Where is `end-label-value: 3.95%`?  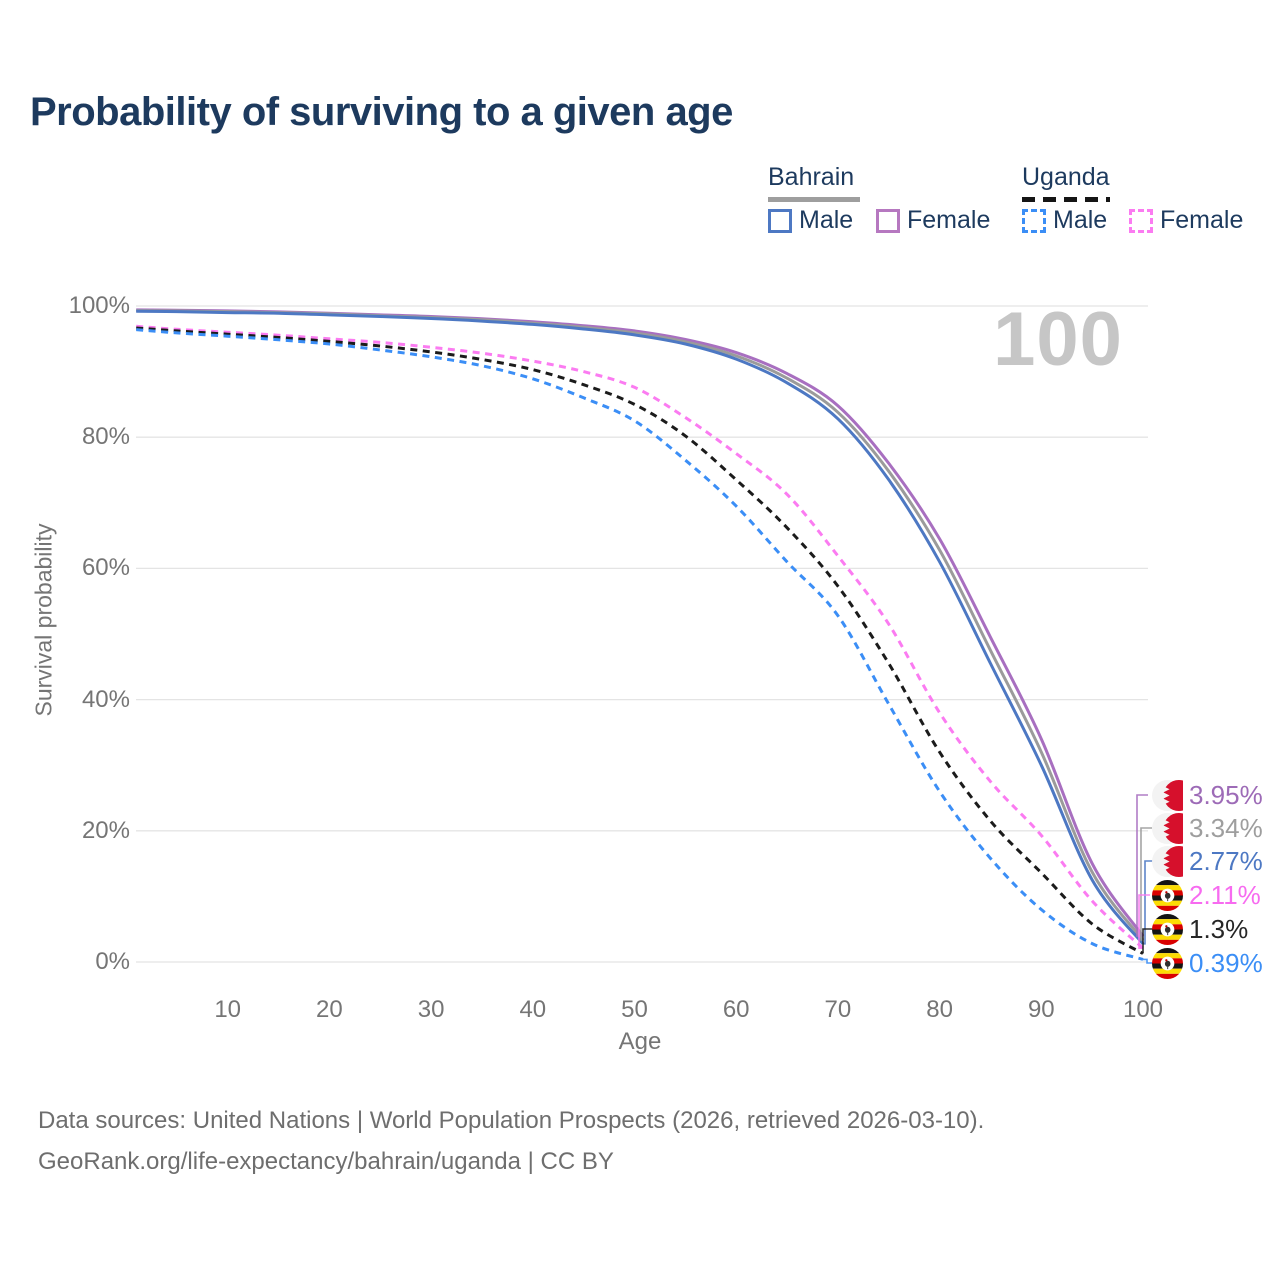
end-label-value: 3.95% is located at coordinates (1226, 794).